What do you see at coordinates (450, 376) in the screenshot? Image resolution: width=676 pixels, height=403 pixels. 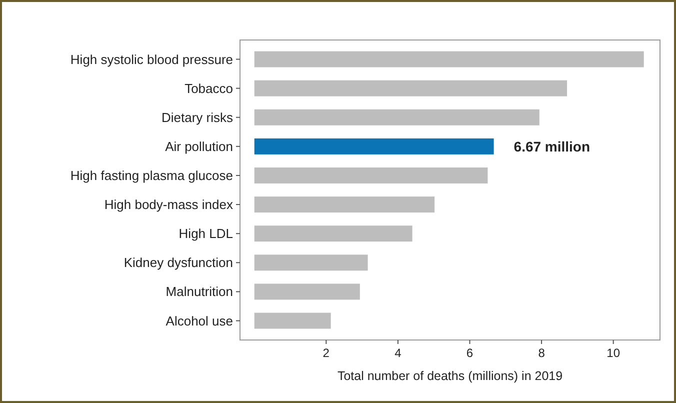 I see `x-axis-title: Total number of deaths (millions) in 2019` at bounding box center [450, 376].